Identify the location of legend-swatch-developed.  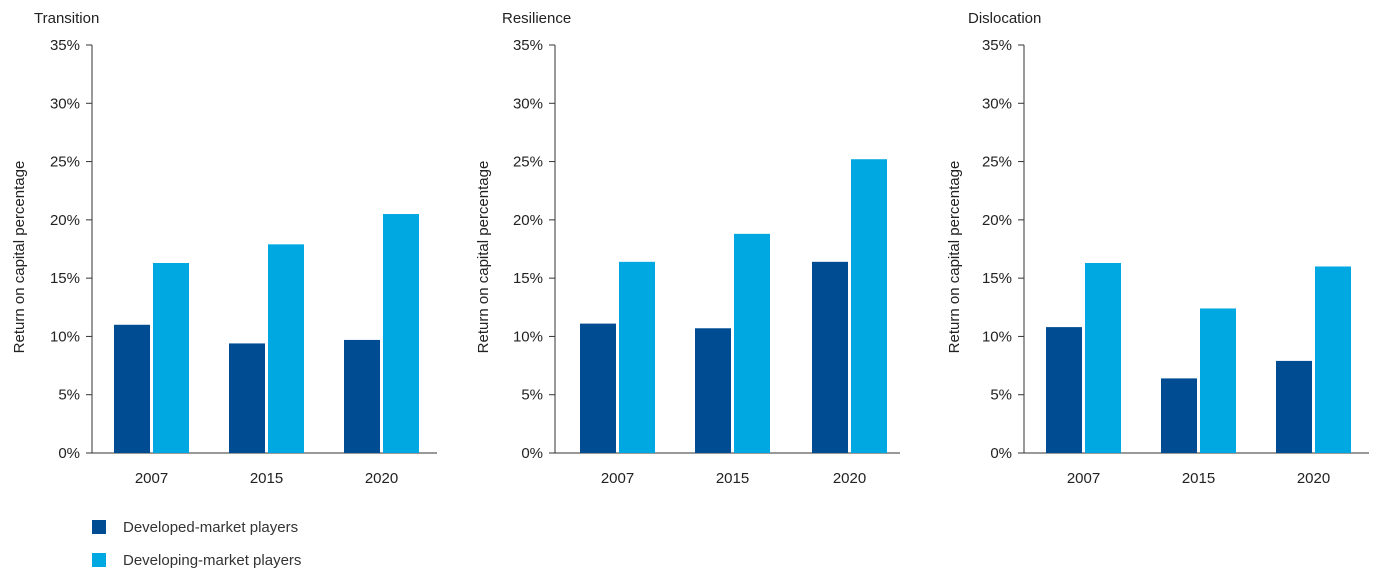
(99, 527).